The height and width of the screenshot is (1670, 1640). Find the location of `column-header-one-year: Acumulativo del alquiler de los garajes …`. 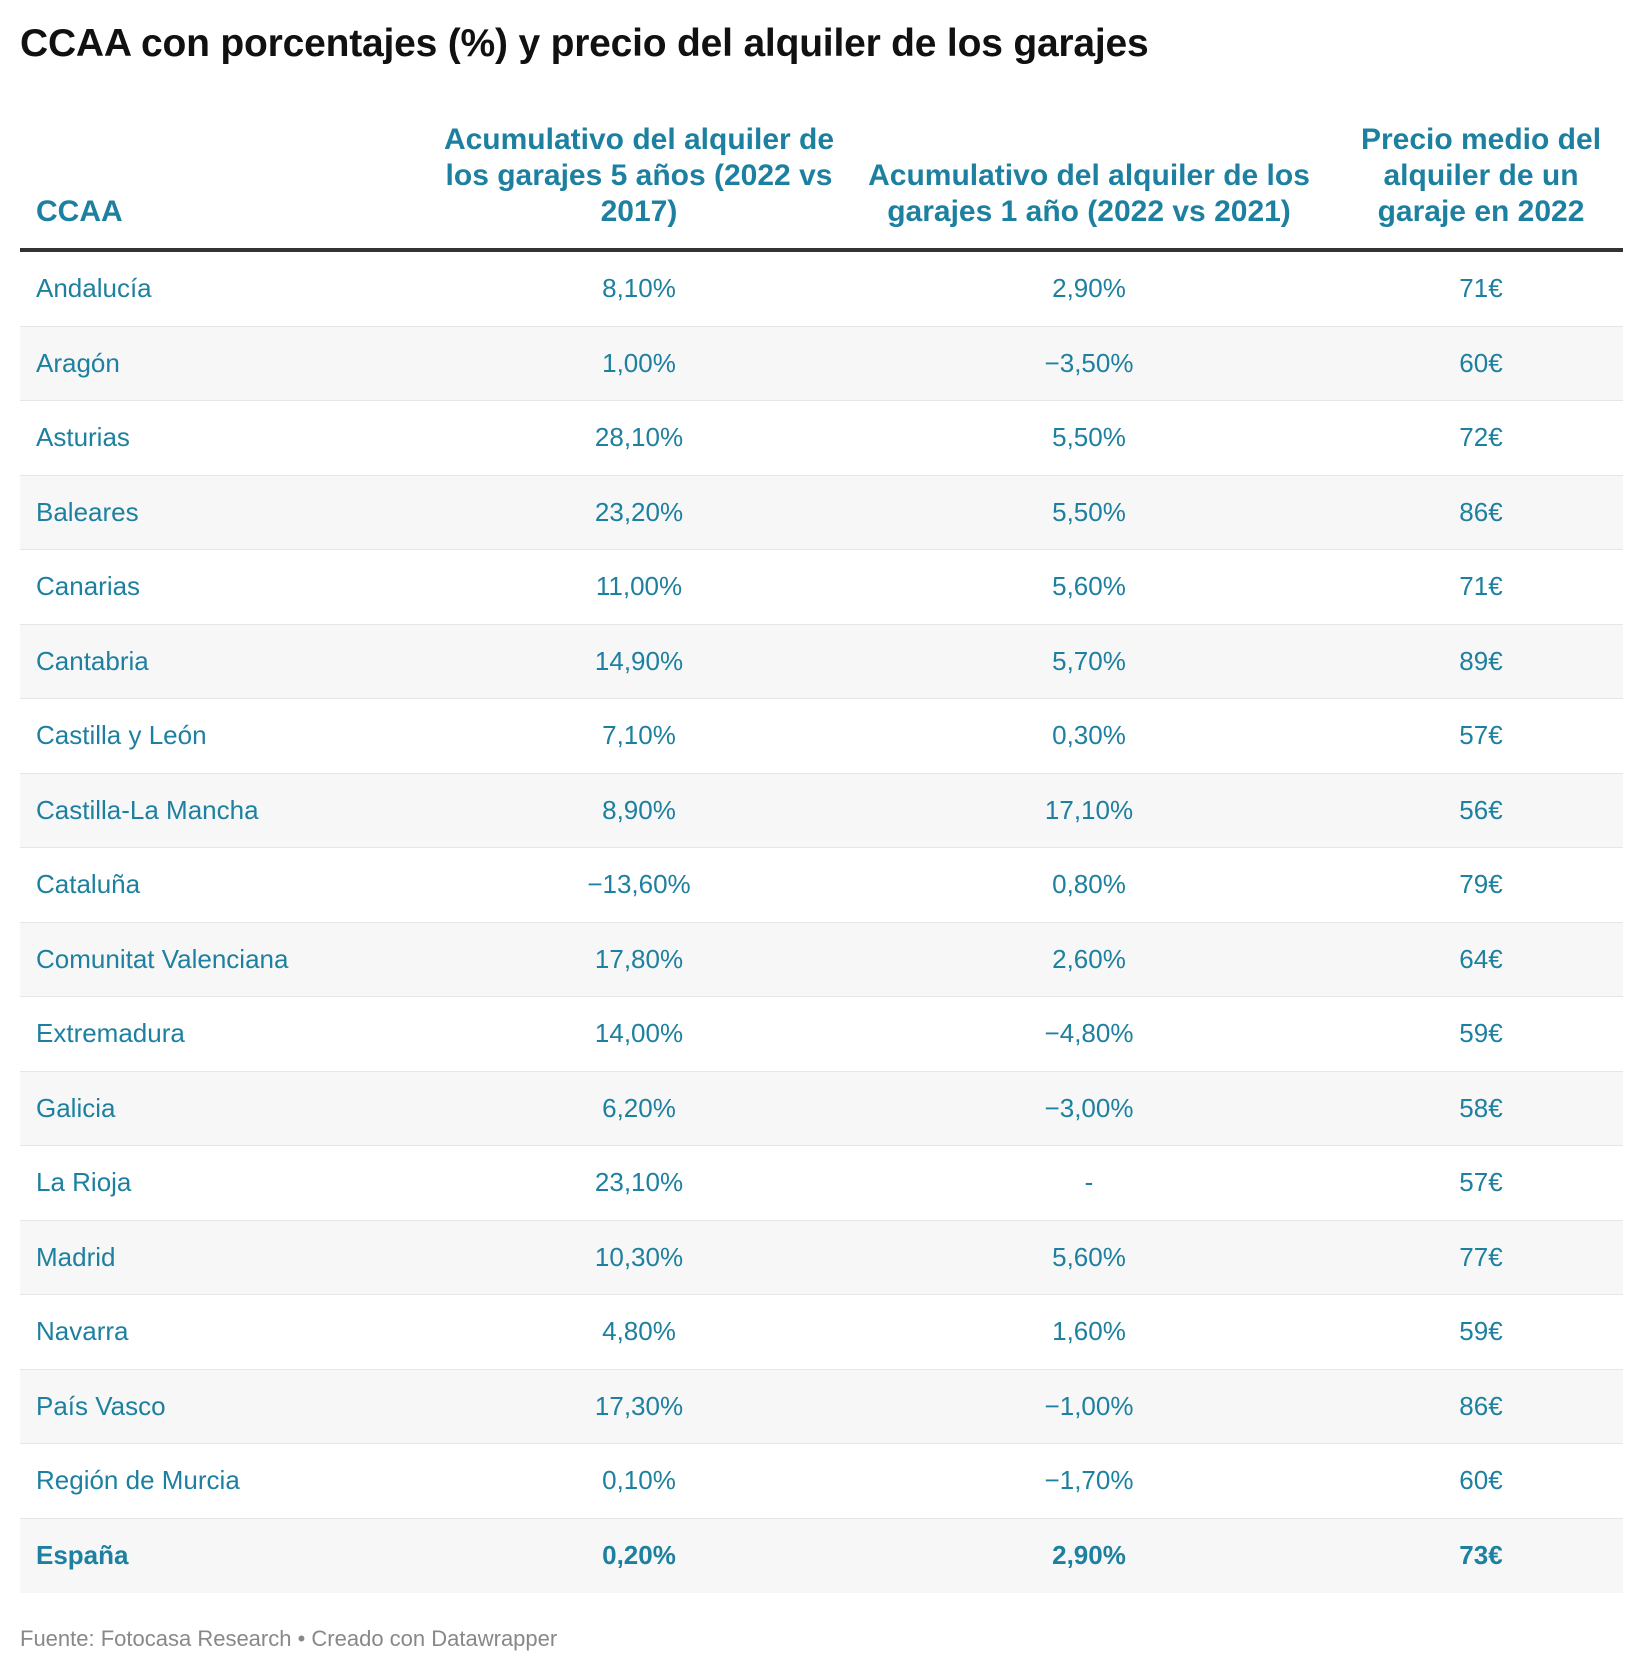

column-header-one-year: Acumulativo del alquiler de los garajes … is located at coordinates (1089, 193).